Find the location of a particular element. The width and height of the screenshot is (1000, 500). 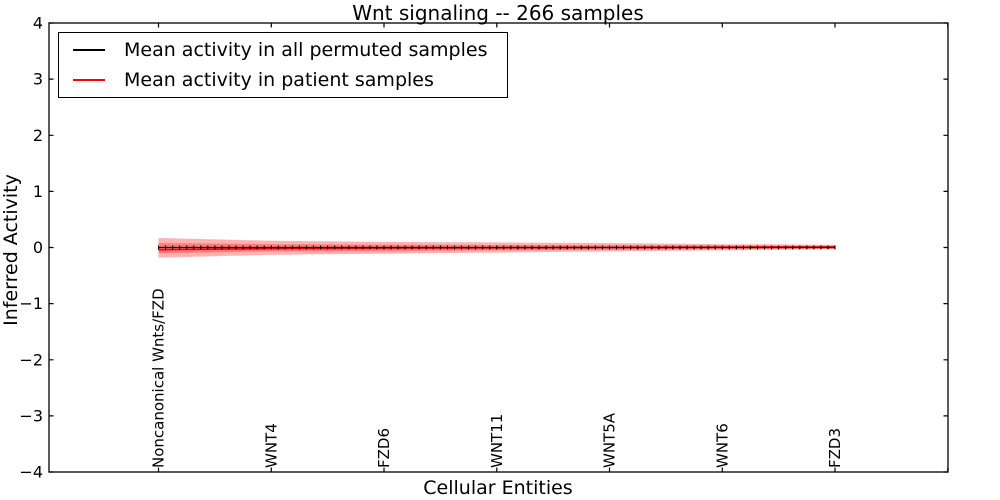

y-tick-label: 1 is located at coordinates (38, 191).